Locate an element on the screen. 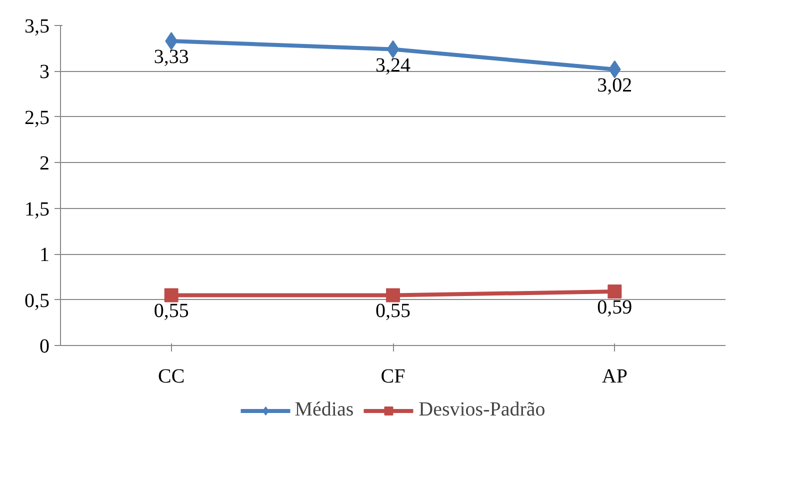 The height and width of the screenshot is (478, 795). data-label: 3,24 is located at coordinates (393, 65).